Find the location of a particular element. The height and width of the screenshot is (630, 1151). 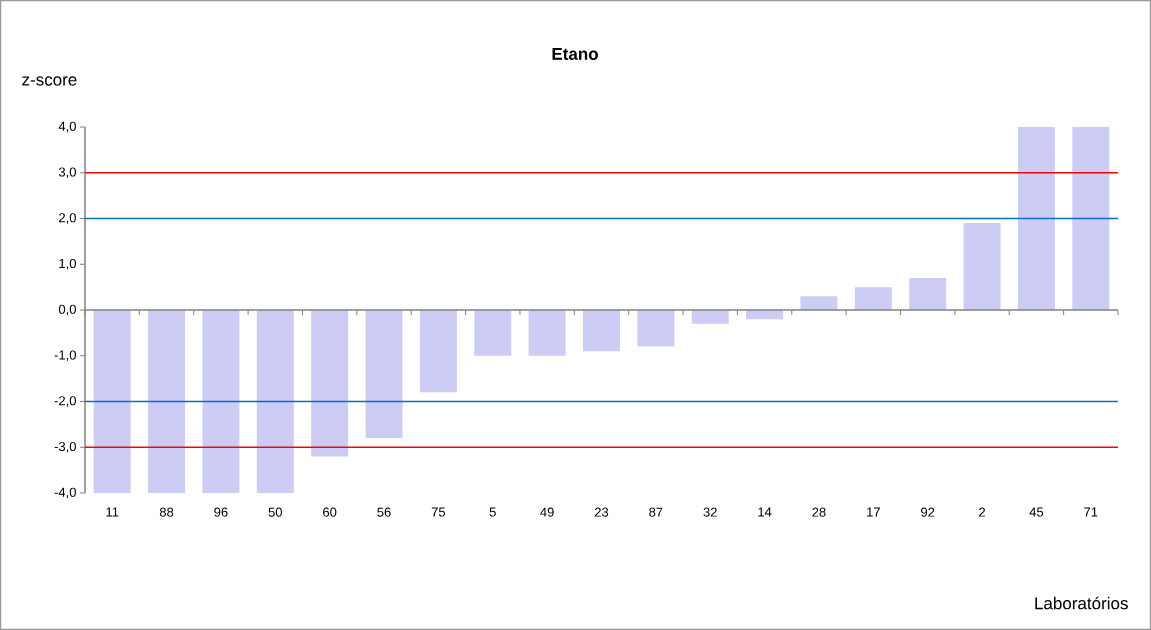

x-tick-label: 14 is located at coordinates (765, 512).